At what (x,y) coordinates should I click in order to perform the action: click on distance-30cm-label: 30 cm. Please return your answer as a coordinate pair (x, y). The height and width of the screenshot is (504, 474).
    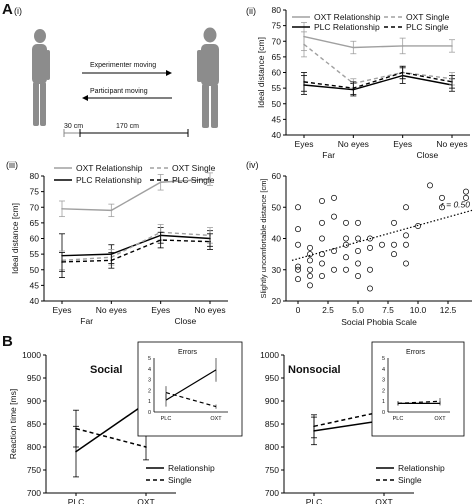
    Looking at the image, I should click on (73, 126).